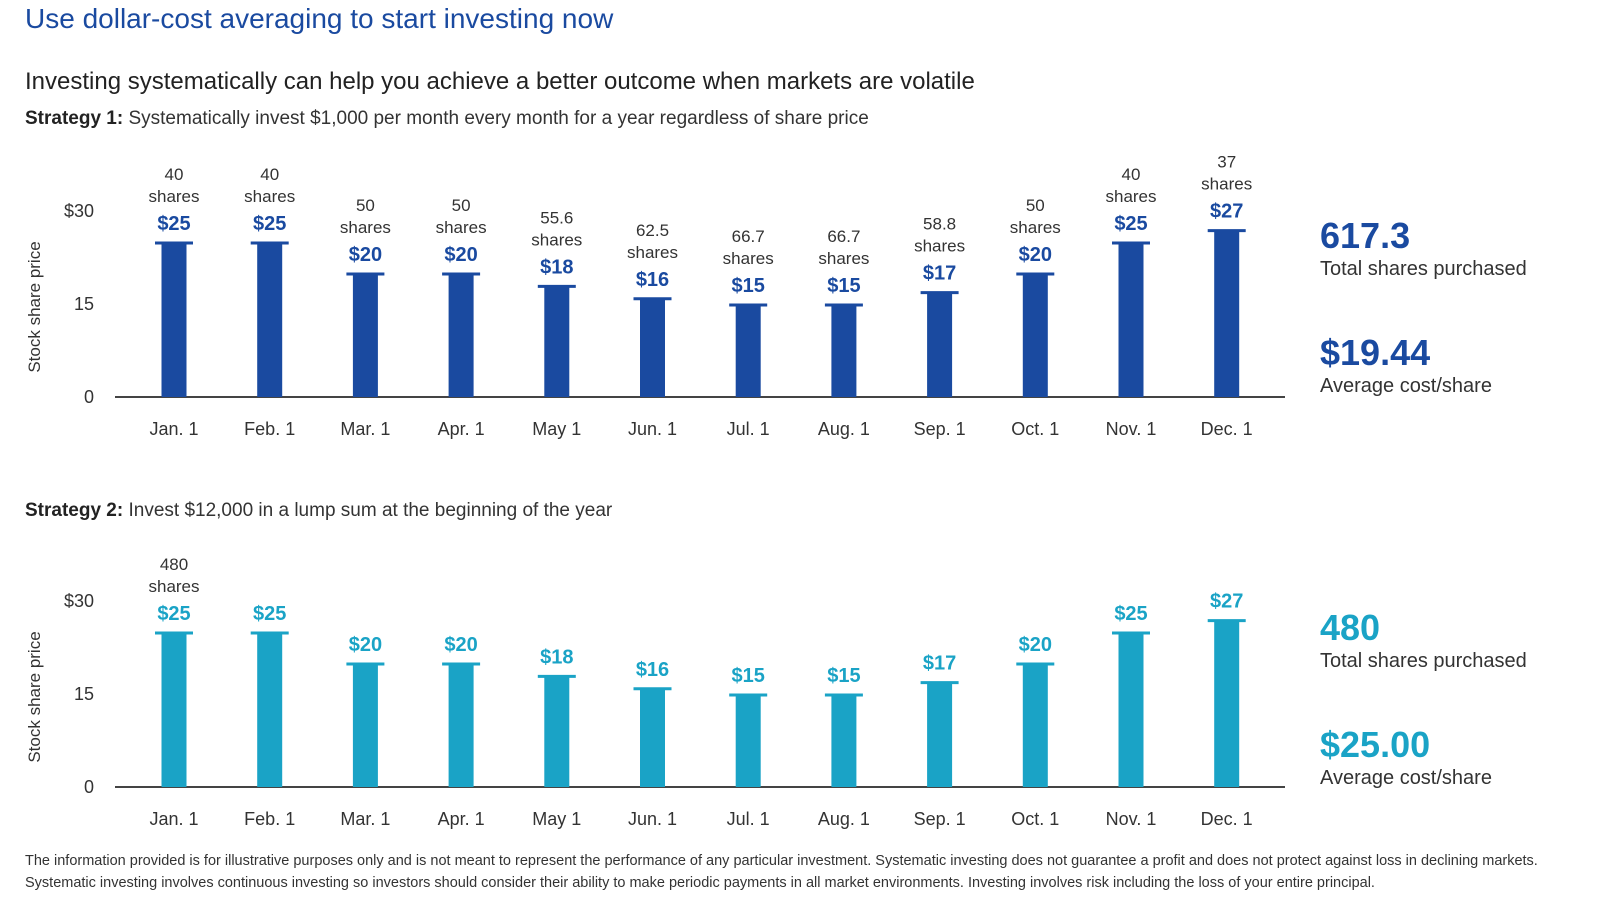 Image resolution: width=1600 pixels, height=921 pixels. What do you see at coordinates (940, 819) in the screenshot?
I see `strategy2-category-label: Sep. 1` at bounding box center [940, 819].